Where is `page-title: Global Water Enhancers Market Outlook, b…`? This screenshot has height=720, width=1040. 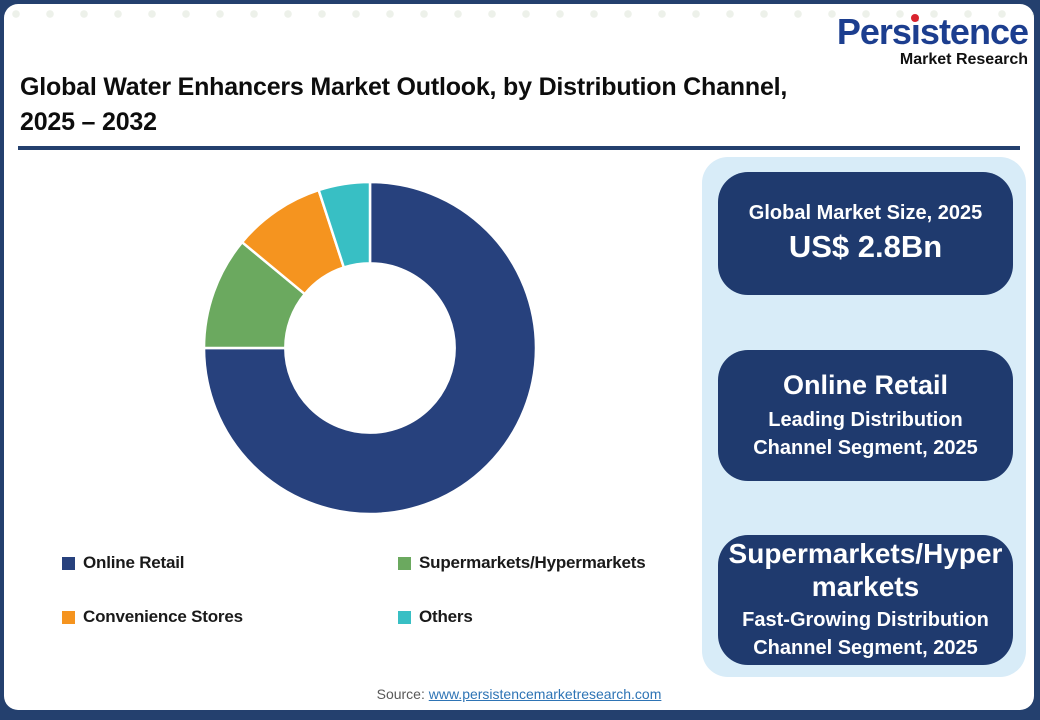
page-title: Global Water Enhancers Market Outlook, b… is located at coordinates (470, 105).